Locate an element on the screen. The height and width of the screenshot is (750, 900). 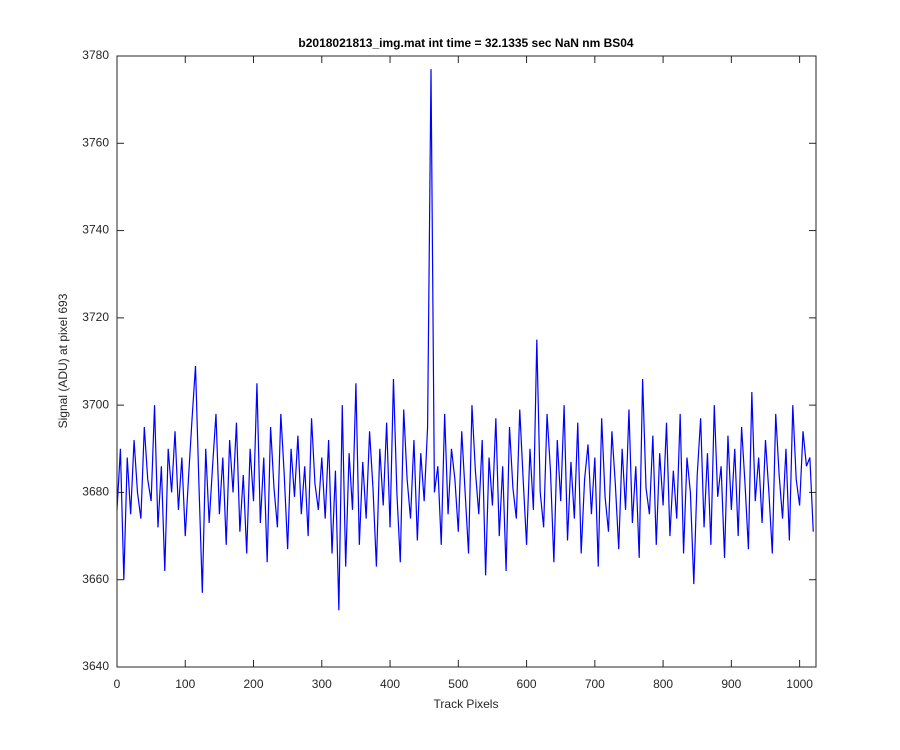
y-tick-label: 3660 is located at coordinates (95, 579).